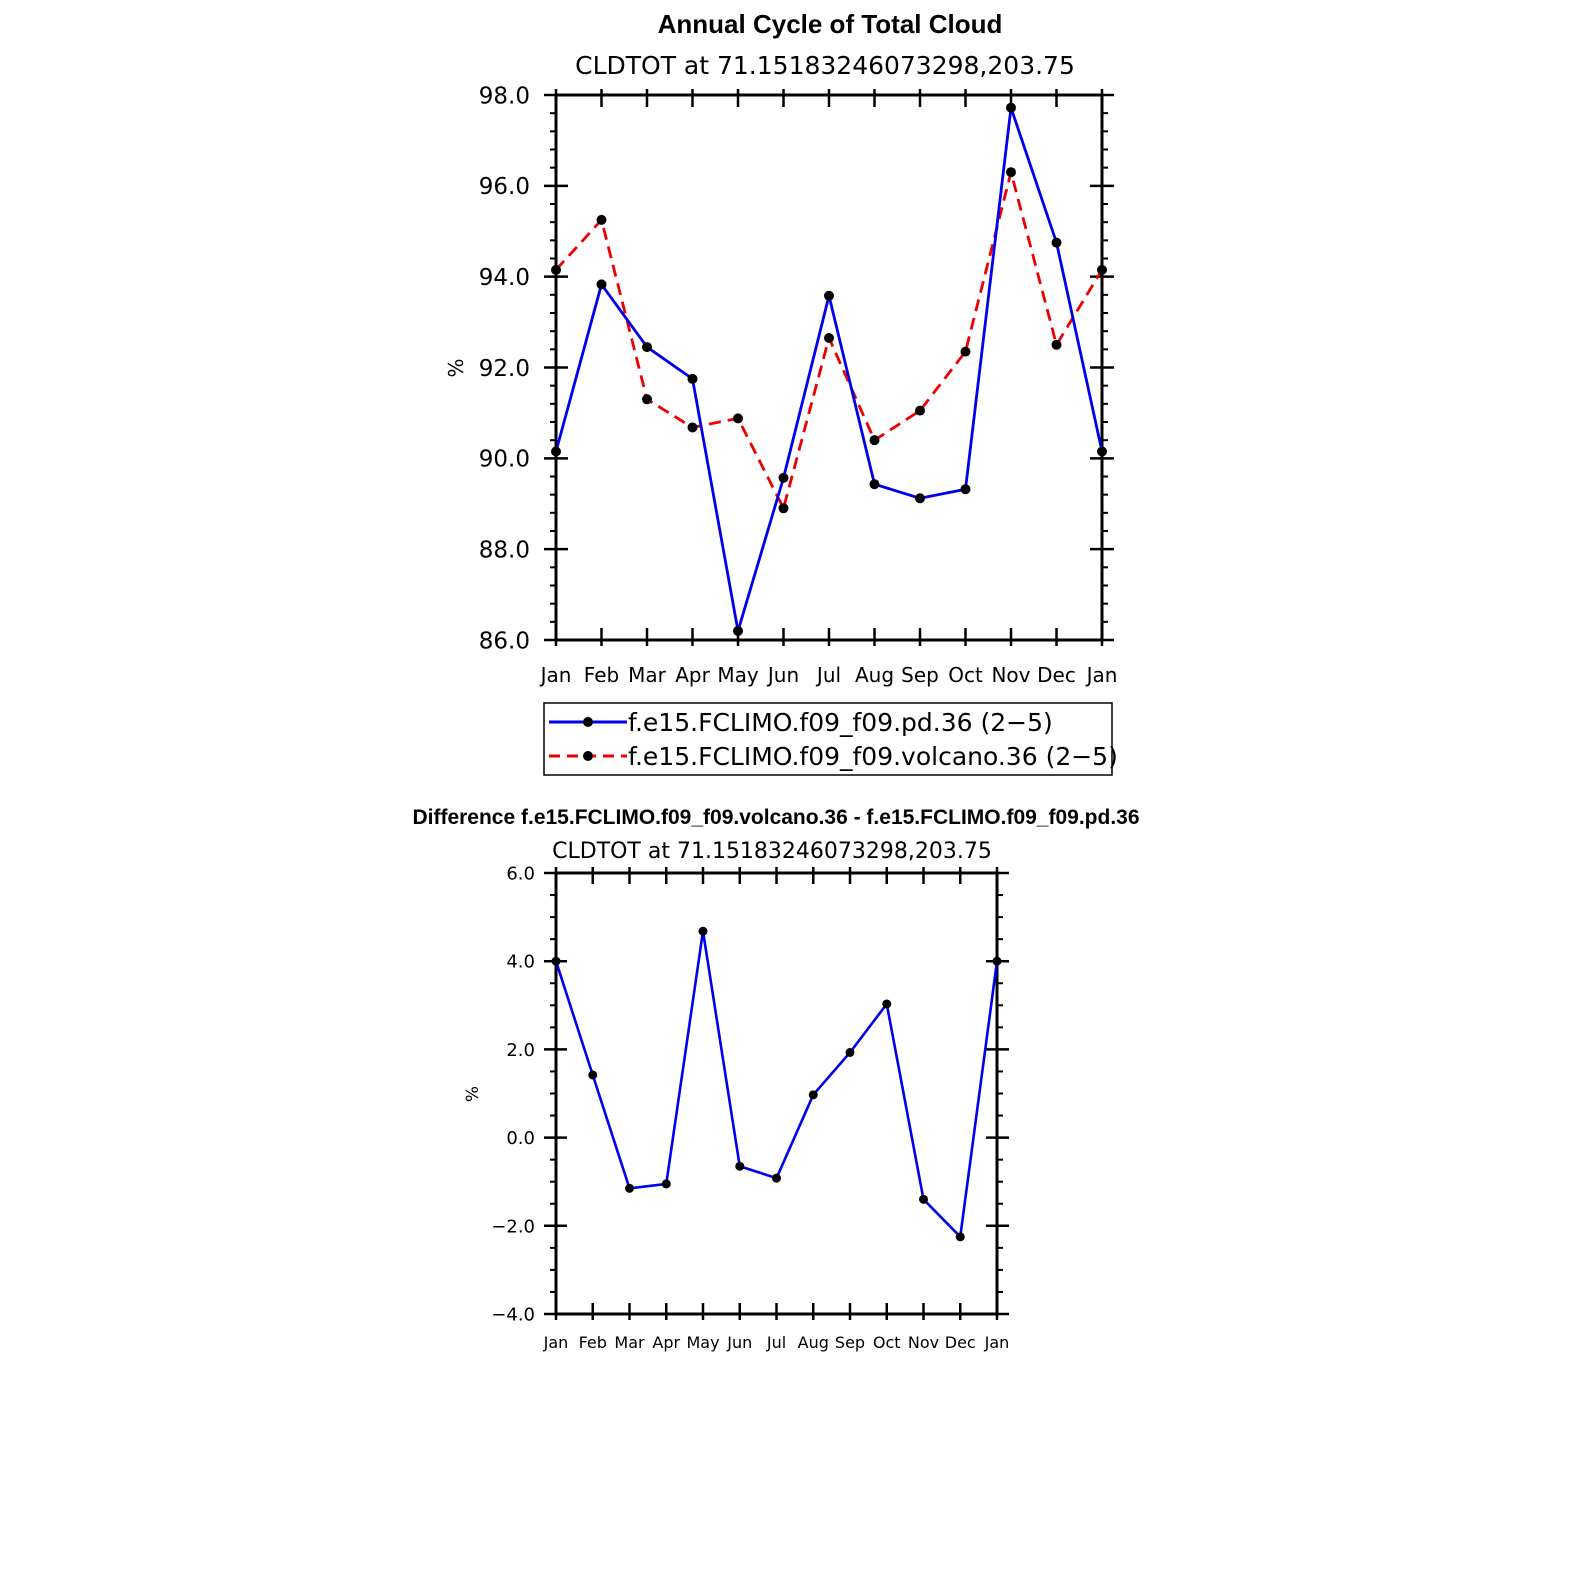 This screenshot has width=1574, height=1574. Describe the element at coordinates (504, 187) in the screenshot. I see `y-tick-label: 96.0` at that location.